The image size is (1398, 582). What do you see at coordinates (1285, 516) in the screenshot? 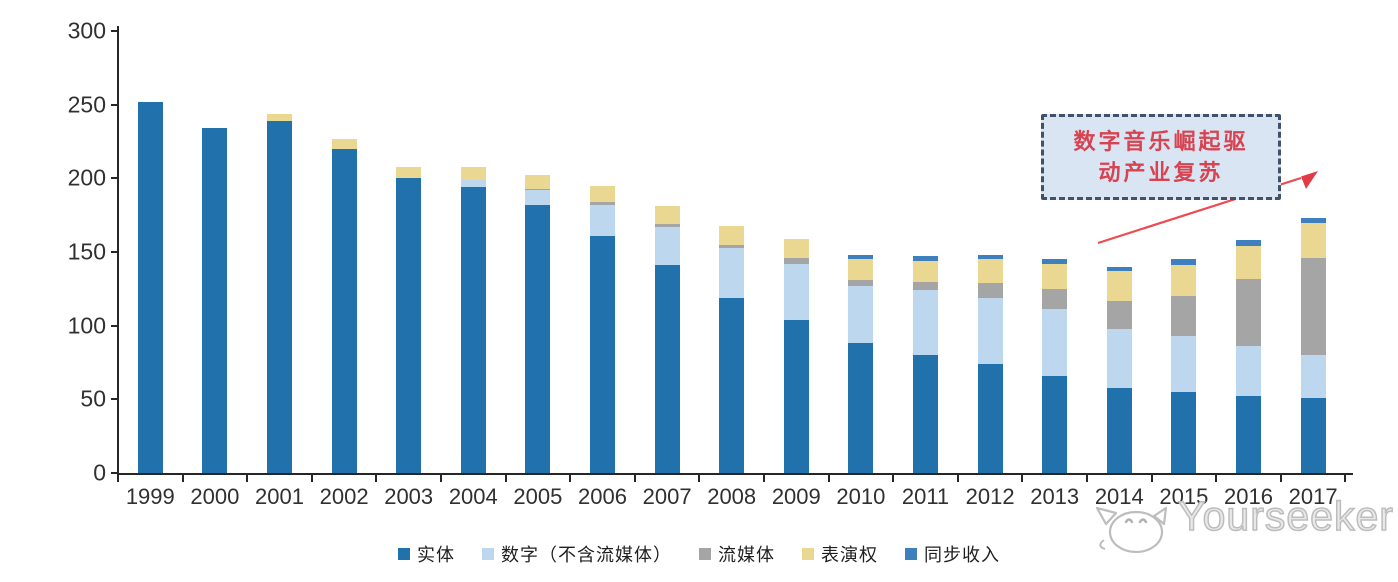
I see `watermark-text: Yourseeker` at bounding box center [1285, 516].